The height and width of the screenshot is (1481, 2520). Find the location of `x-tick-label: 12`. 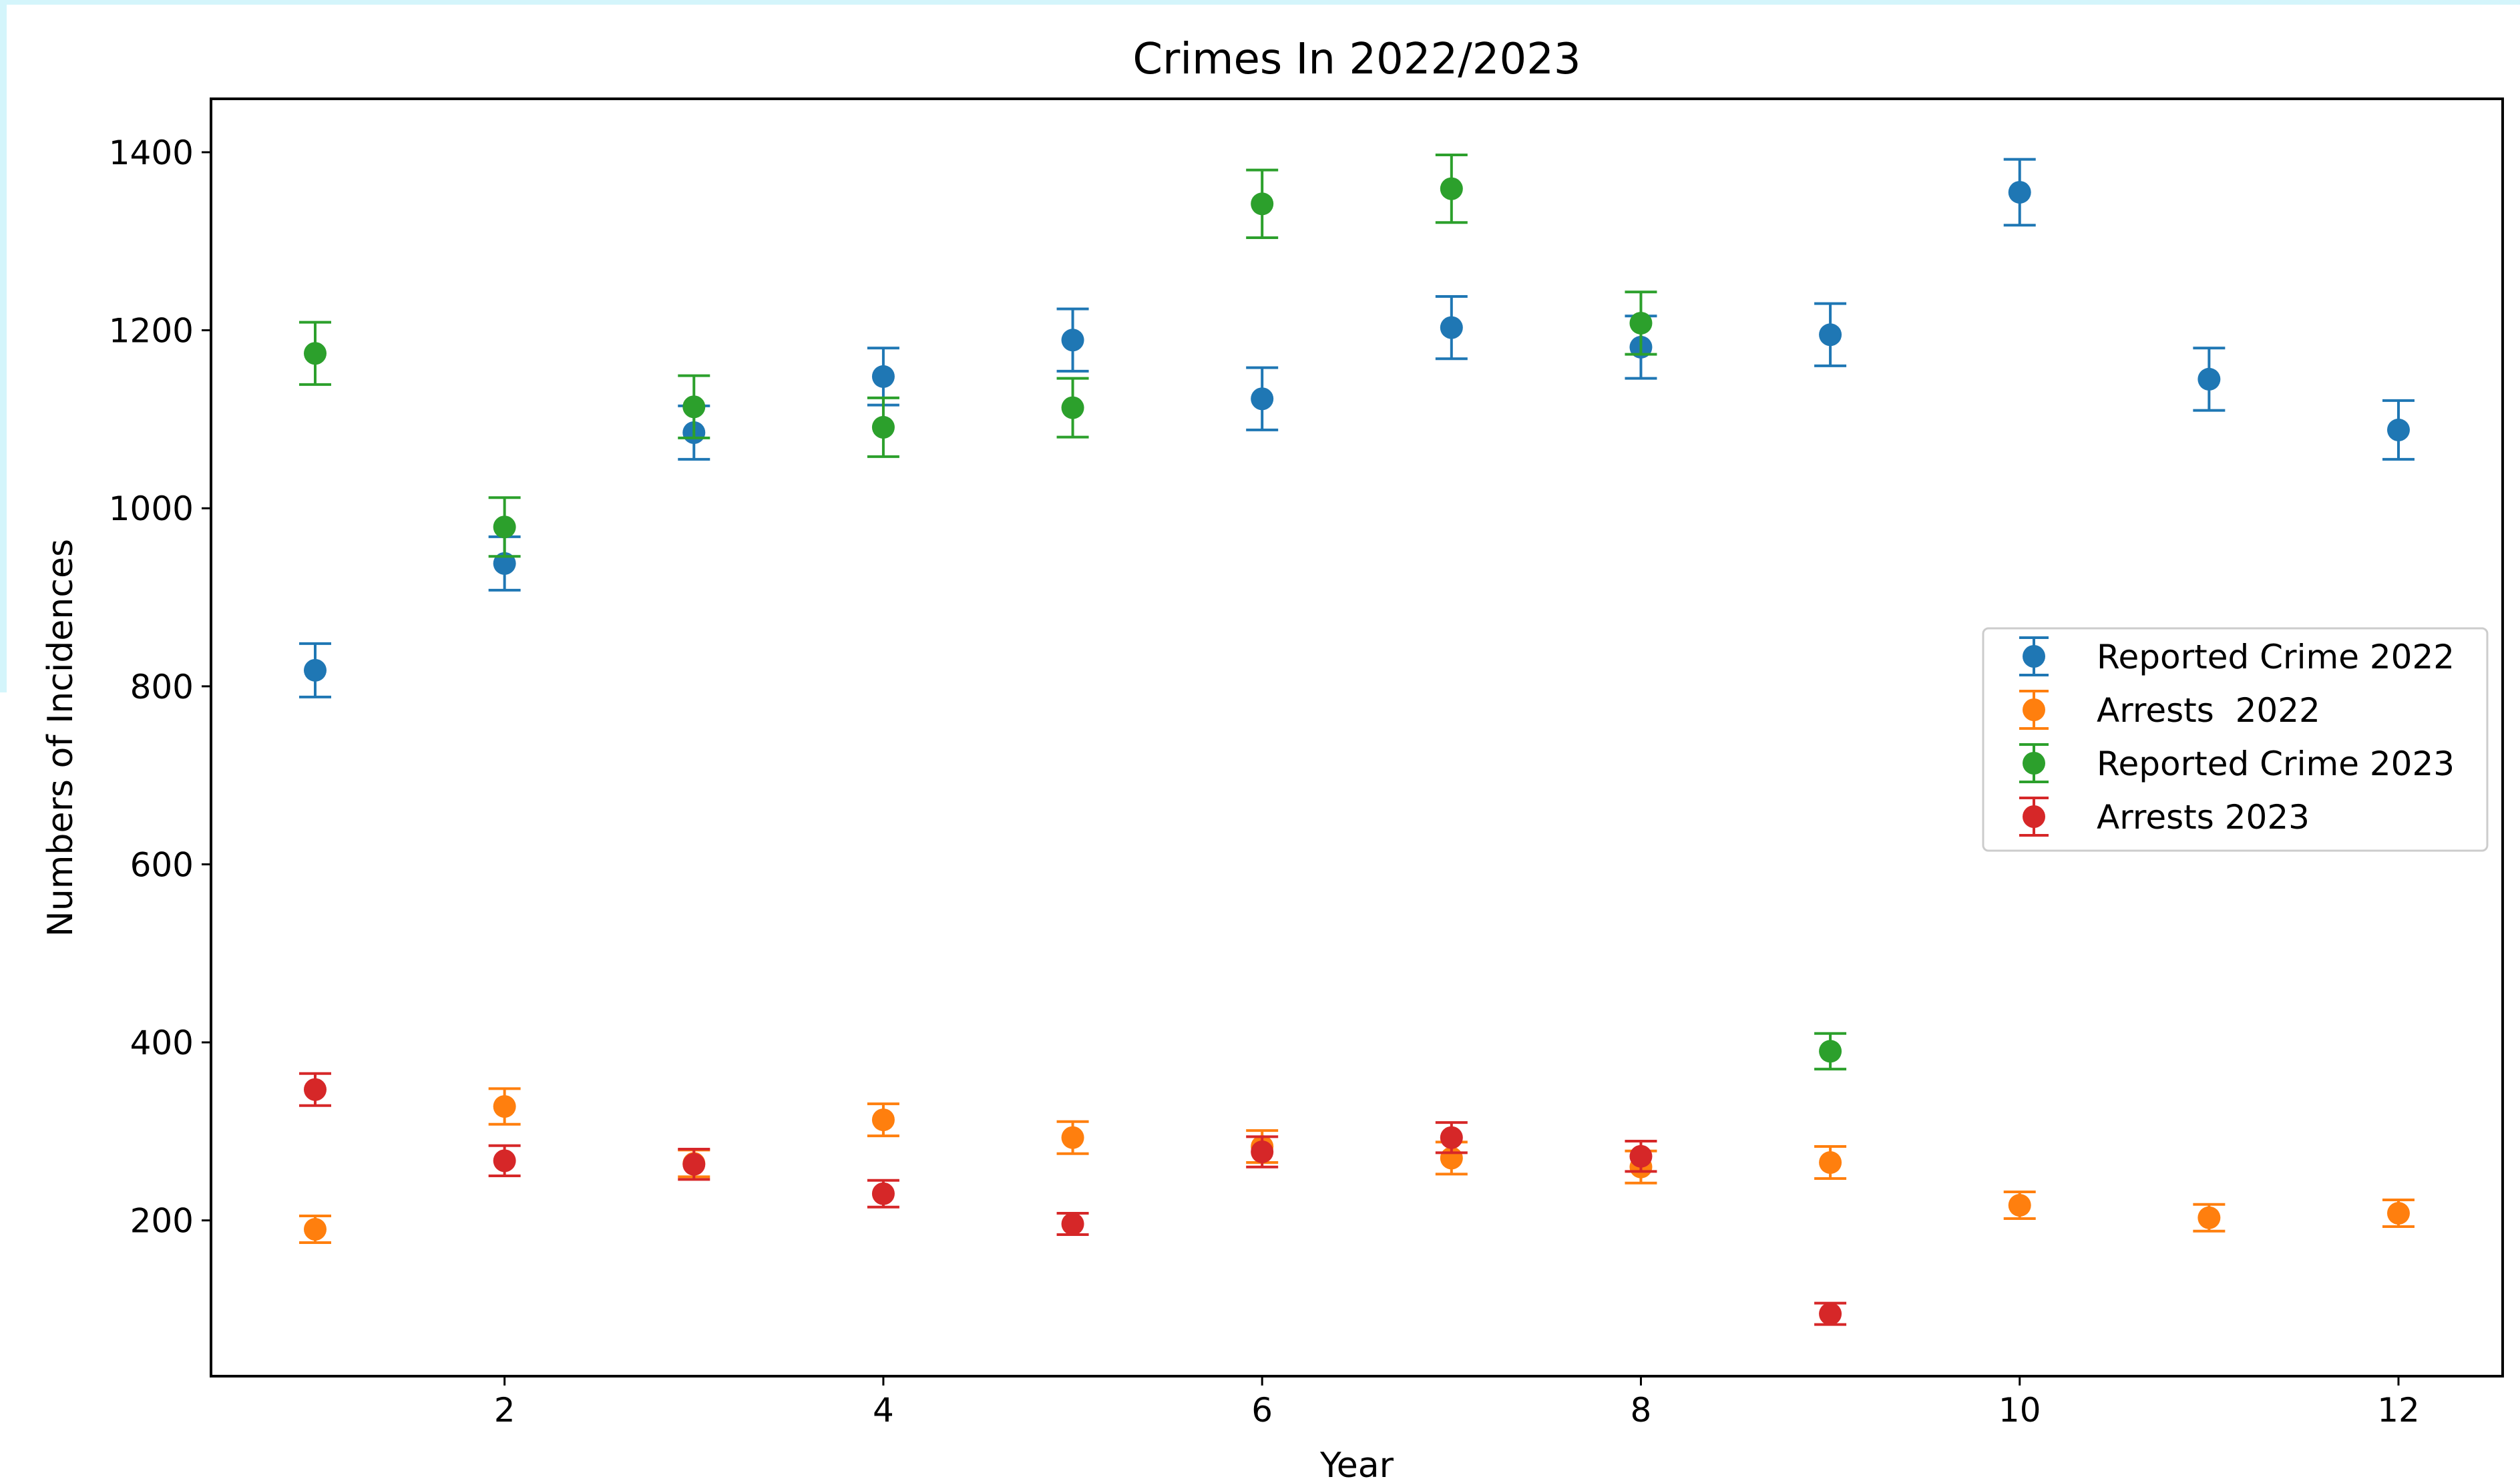

x-tick-label: 12 is located at coordinates (2398, 1410).